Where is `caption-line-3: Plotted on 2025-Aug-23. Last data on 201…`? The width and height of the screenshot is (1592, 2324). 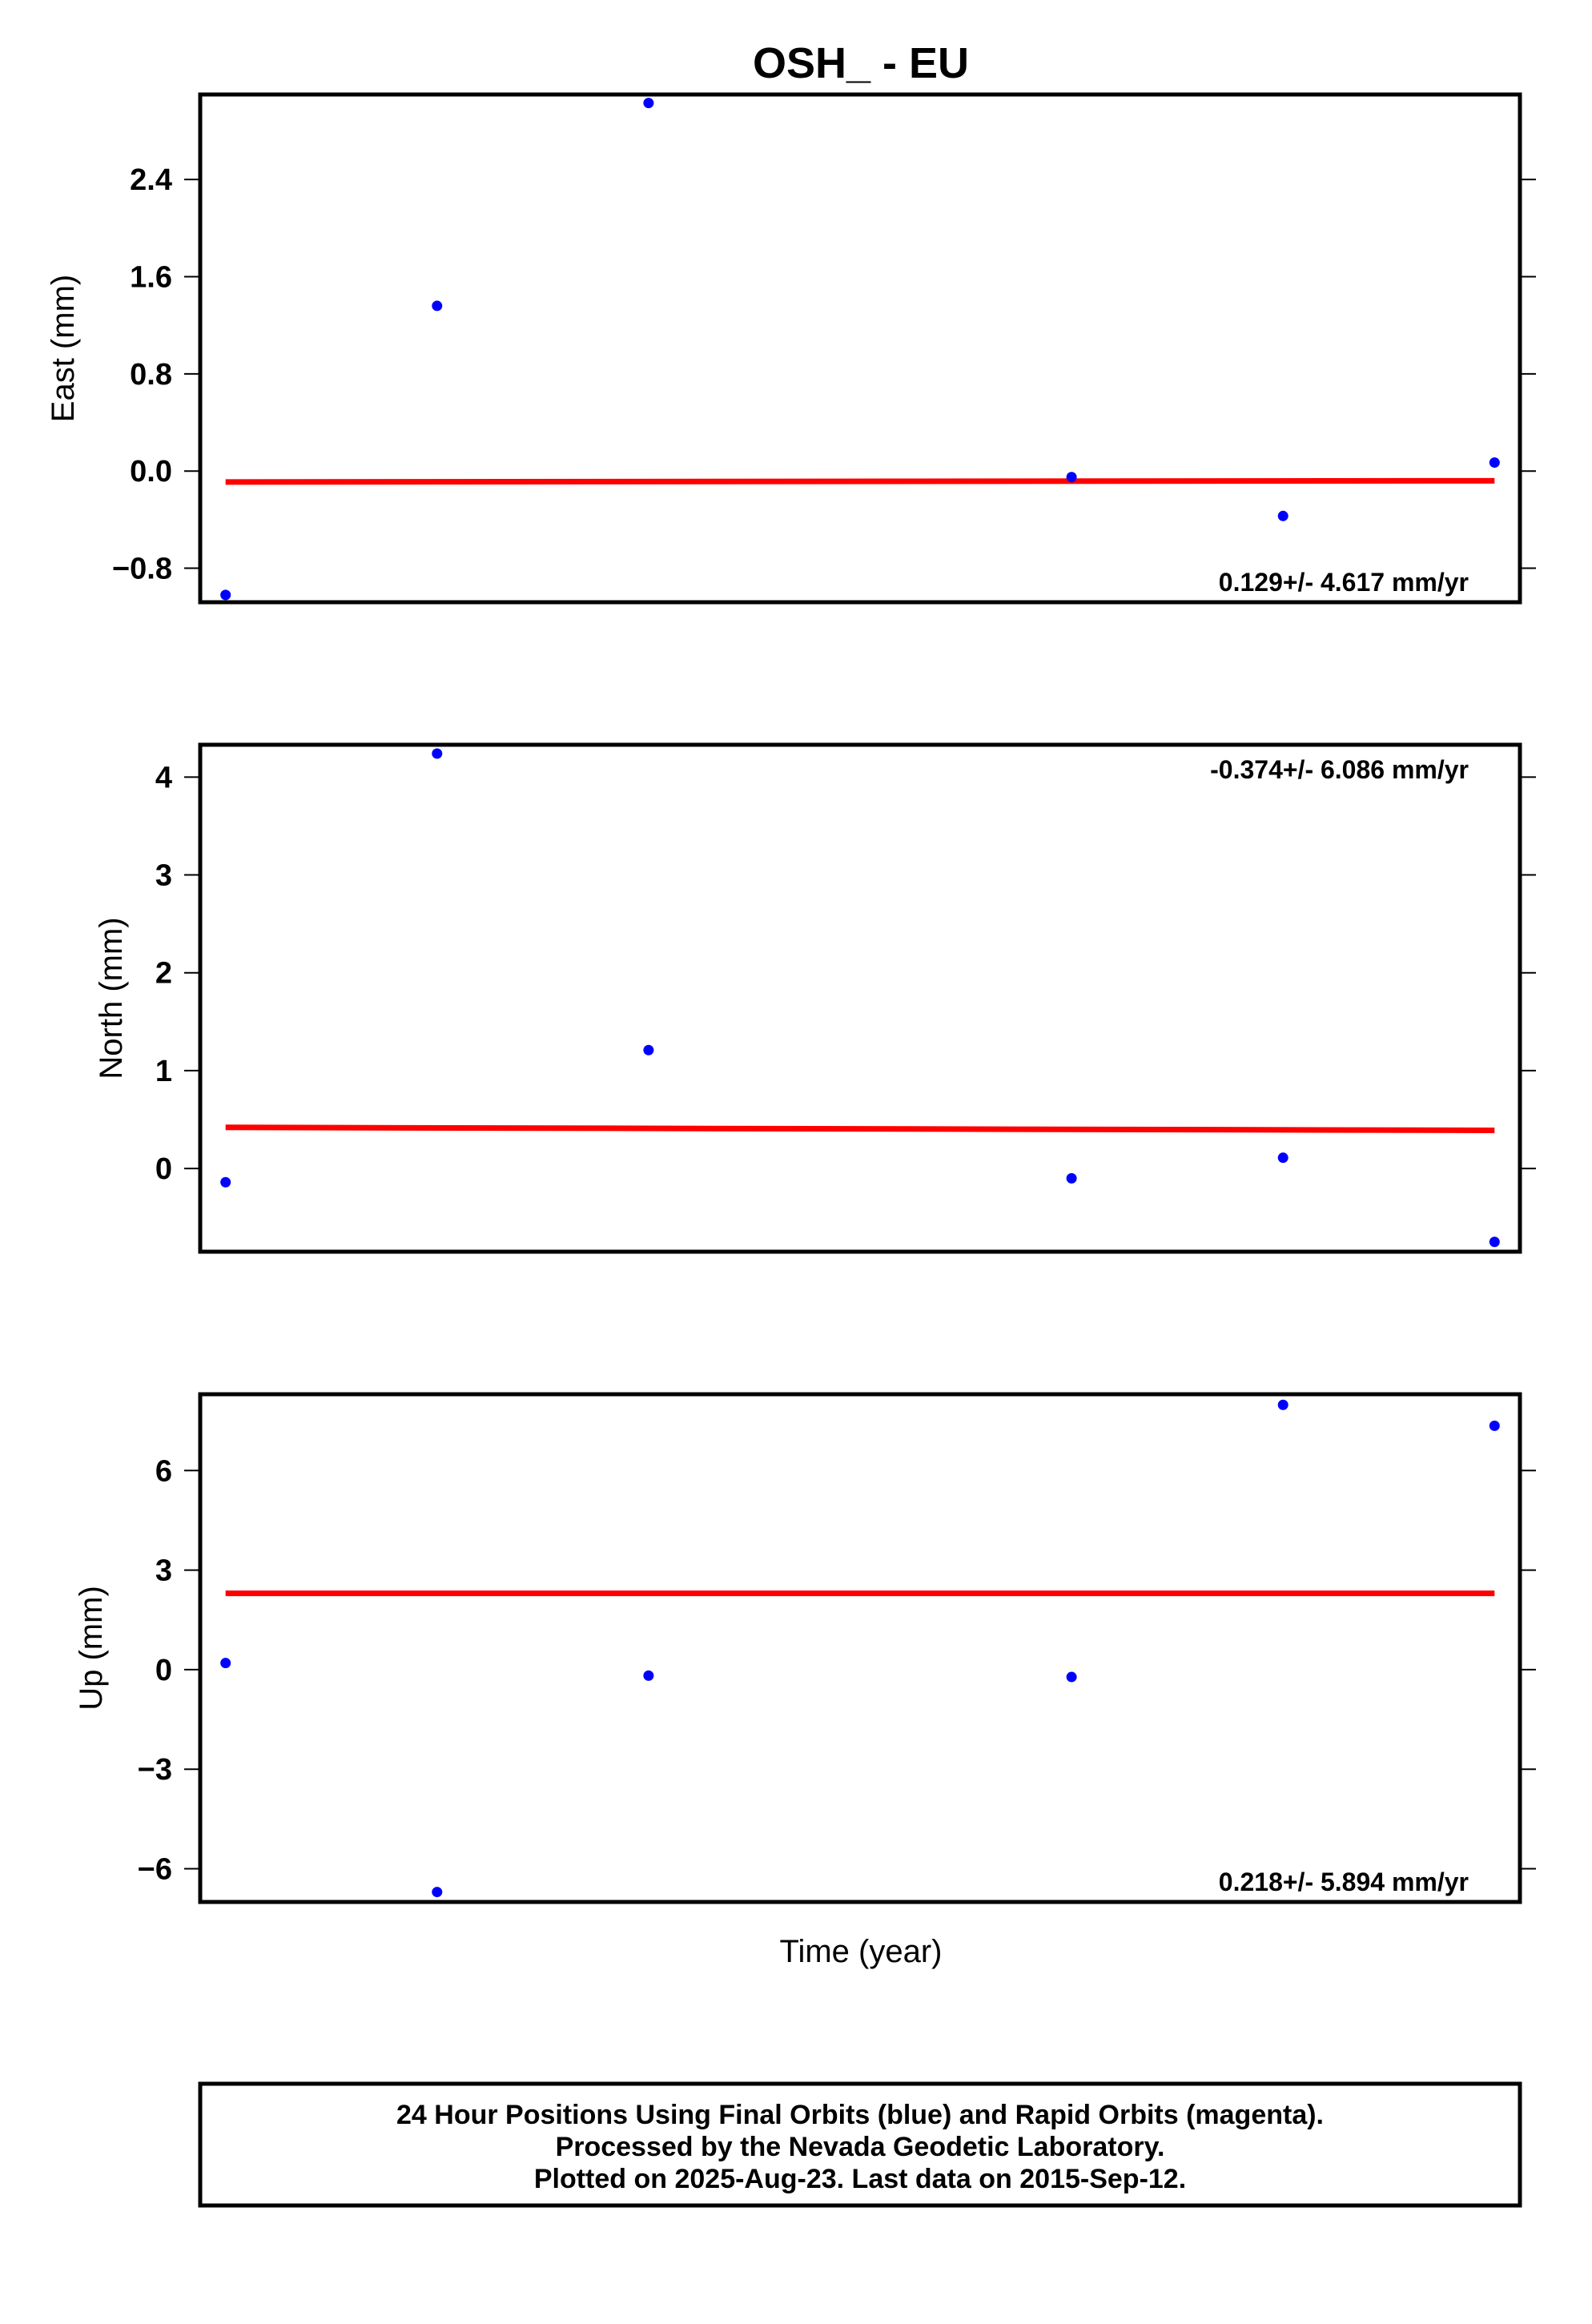 caption-line-3: Plotted on 2025-Aug-23. Last data on 201… is located at coordinates (860, 2179).